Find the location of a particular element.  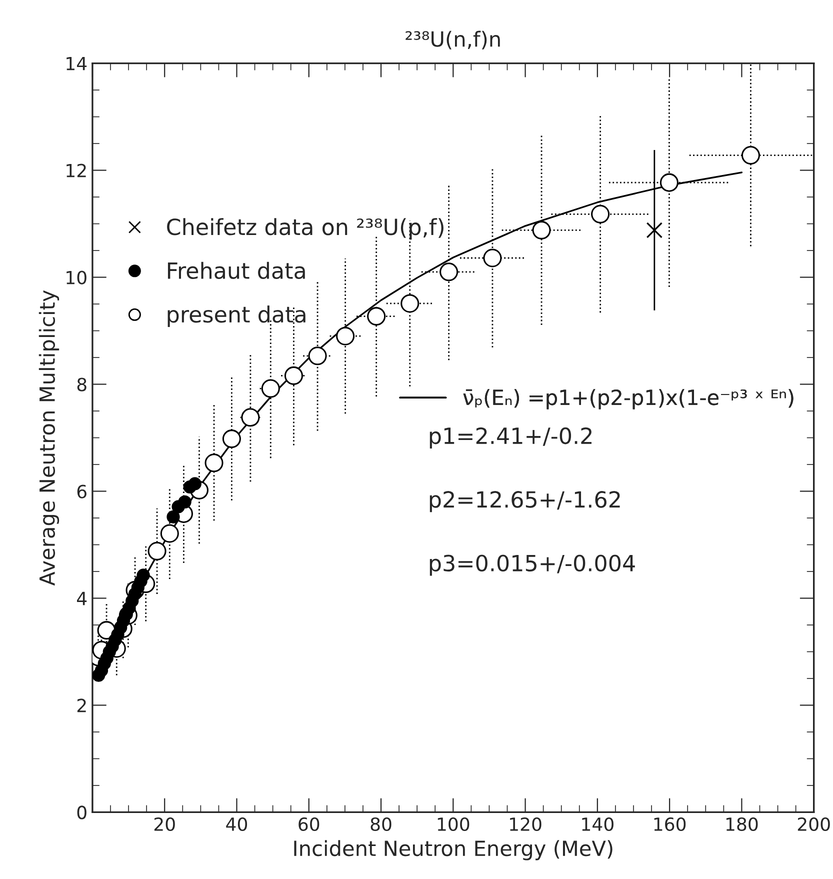

legend-label: Frehaut data is located at coordinates (236, 271).